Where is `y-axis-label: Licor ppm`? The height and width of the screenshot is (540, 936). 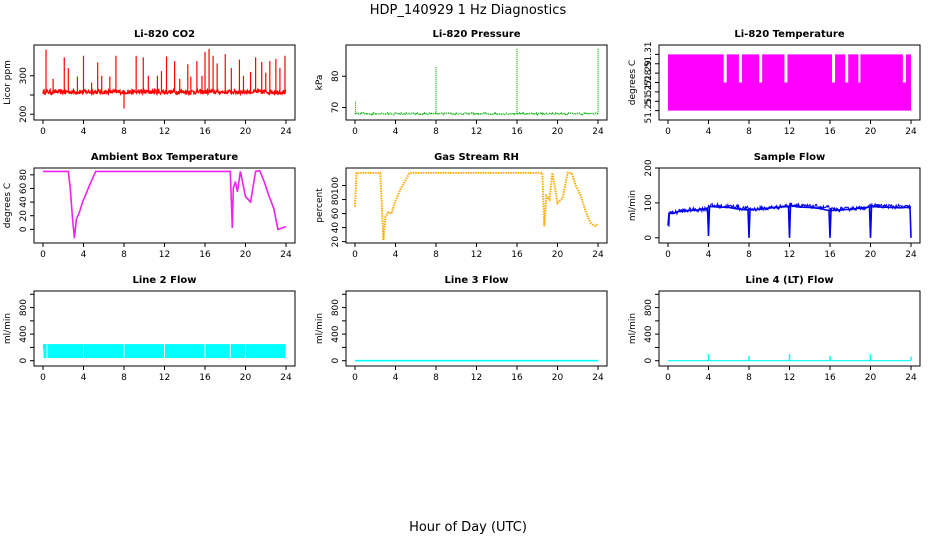
y-axis-label: Licor ppm is located at coordinates (8, 82).